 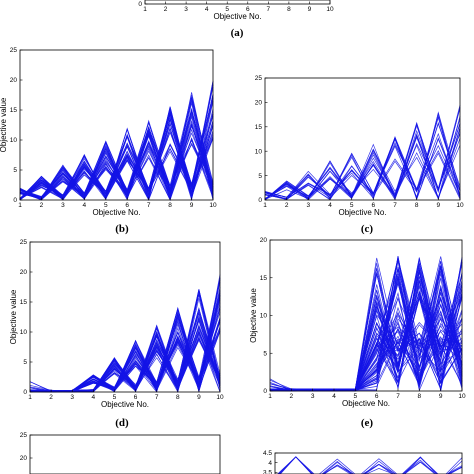 I want to click on panel-c: 1 2 3 4 5 6 7 8 9 10 0 5 10 15 20 25 Objective No., so click(x=359, y=146).